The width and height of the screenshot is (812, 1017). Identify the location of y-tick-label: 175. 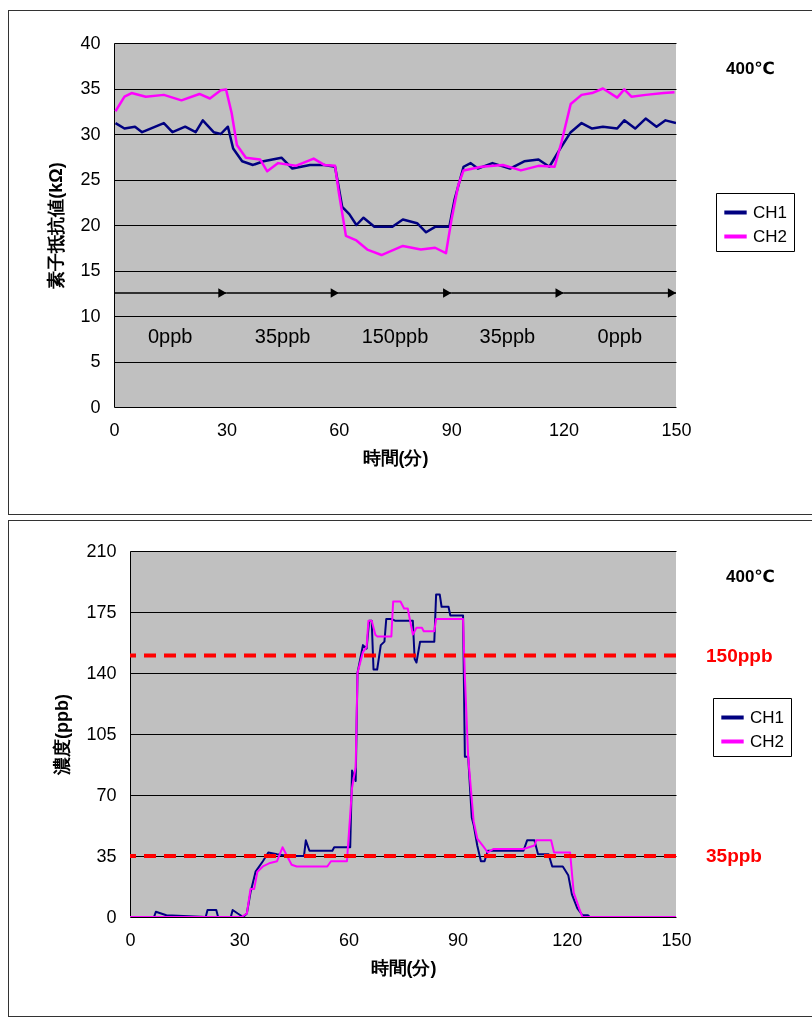
(101, 611).